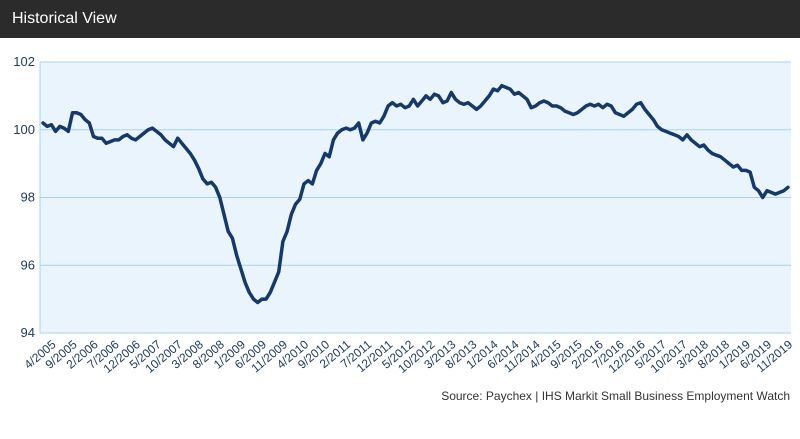 The height and width of the screenshot is (439, 800). What do you see at coordinates (24, 129) in the screenshot?
I see `y-tick-label: 100` at bounding box center [24, 129].